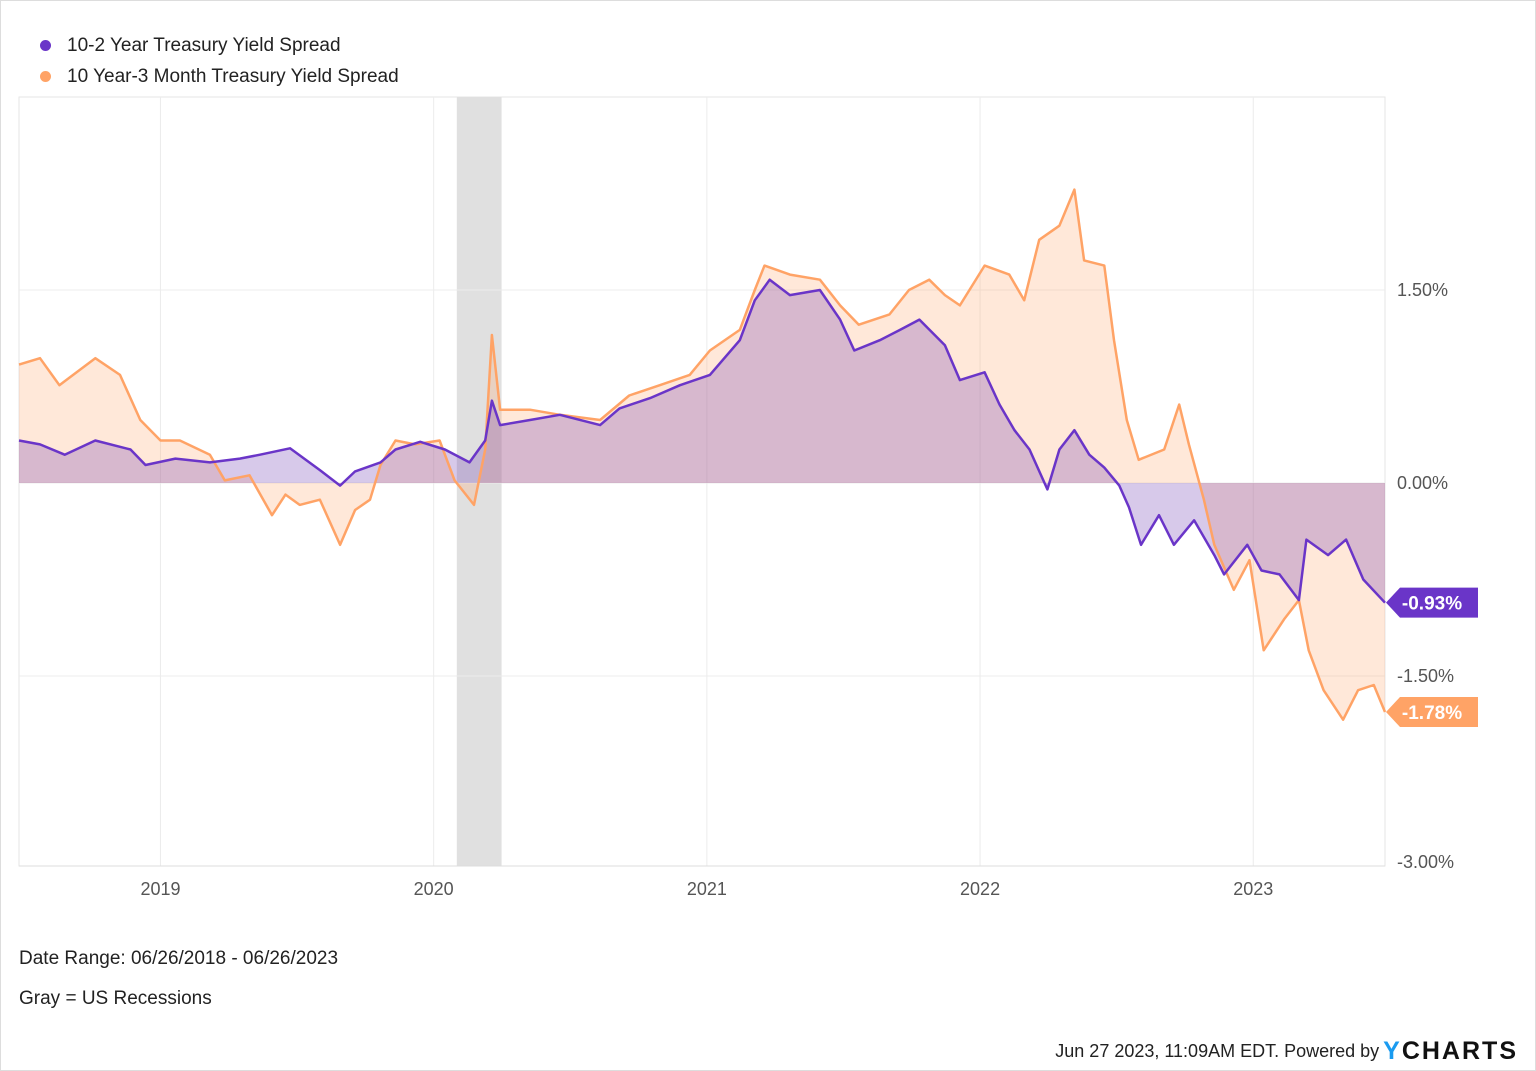 The height and width of the screenshot is (1071, 1536). I want to click on recession-note: Gray = US Recessions, so click(115, 998).